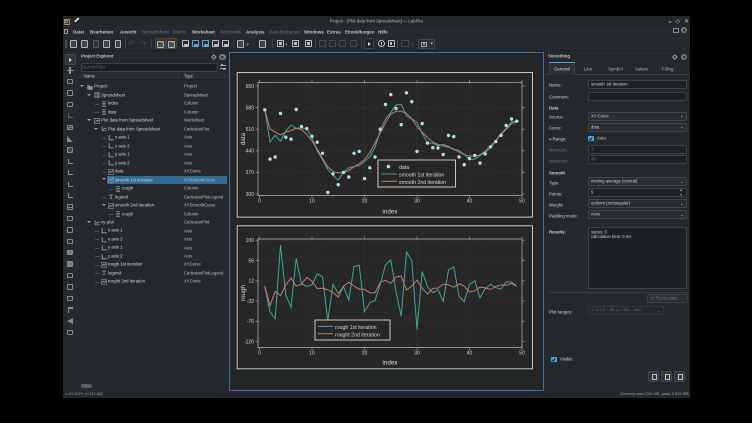 The image size is (752, 423). What do you see at coordinates (356, 328) in the screenshot?
I see `svg-text: rough 1st iteration` at bounding box center [356, 328].